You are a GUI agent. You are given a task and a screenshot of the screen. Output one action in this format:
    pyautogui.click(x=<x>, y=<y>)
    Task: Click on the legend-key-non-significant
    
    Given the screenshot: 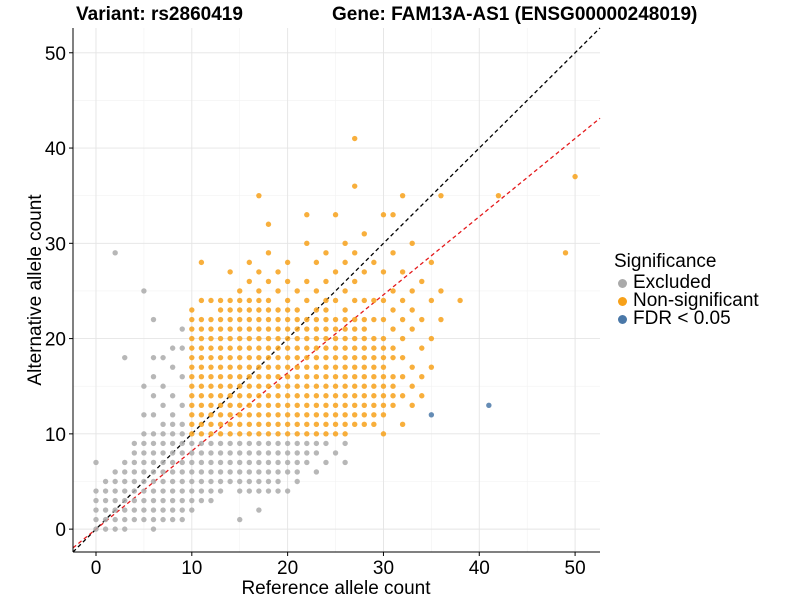 What is the action you would take?
    pyautogui.click(x=622, y=301)
    